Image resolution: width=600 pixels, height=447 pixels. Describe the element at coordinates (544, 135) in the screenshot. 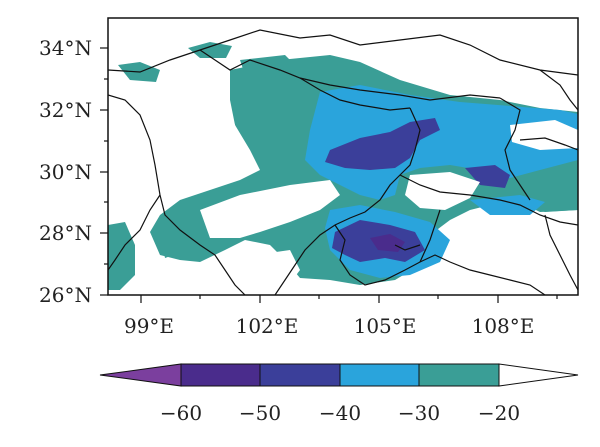

I see `dry-gap-north` at that location.